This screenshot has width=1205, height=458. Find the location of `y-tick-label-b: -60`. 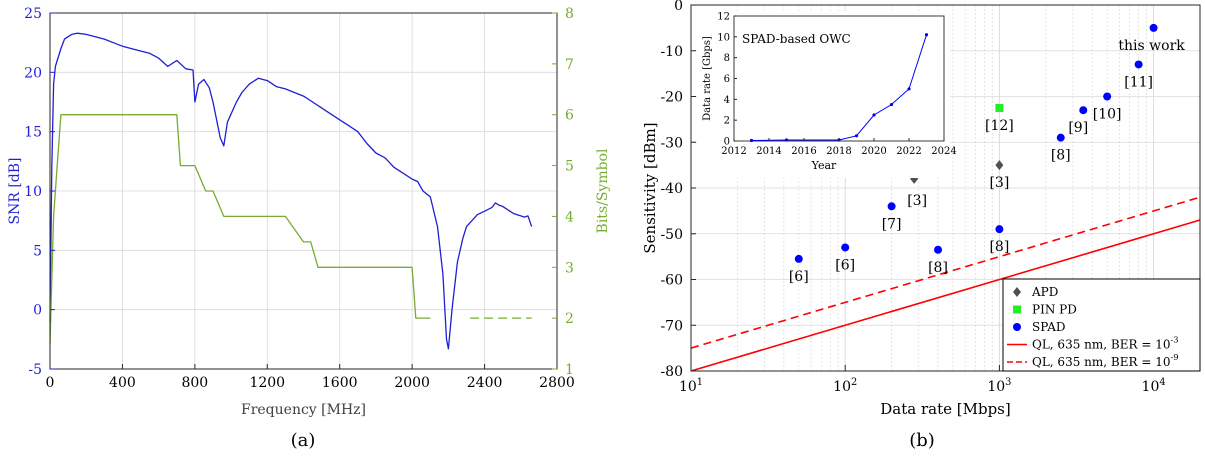

y-tick-label-b: -60 is located at coordinates (671, 281).